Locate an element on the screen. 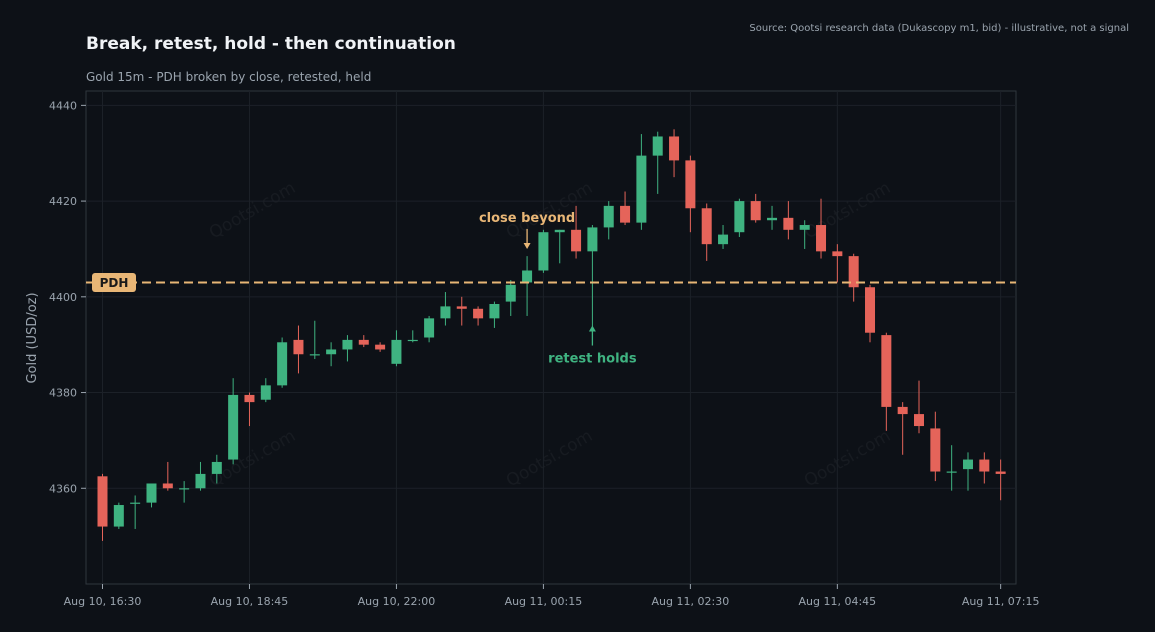 This screenshot has width=1155, height=632. pdh-badge-label: PDH is located at coordinates (114, 283).